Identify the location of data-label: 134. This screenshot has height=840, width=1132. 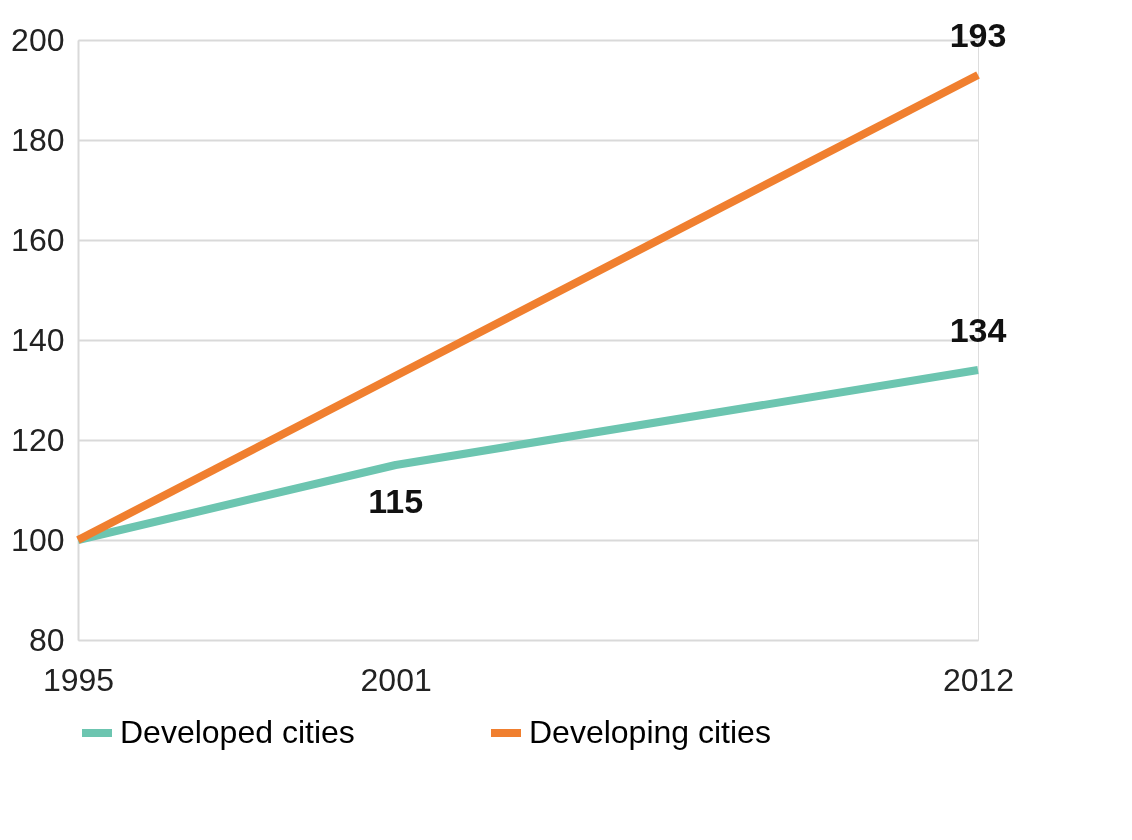
(978, 330).